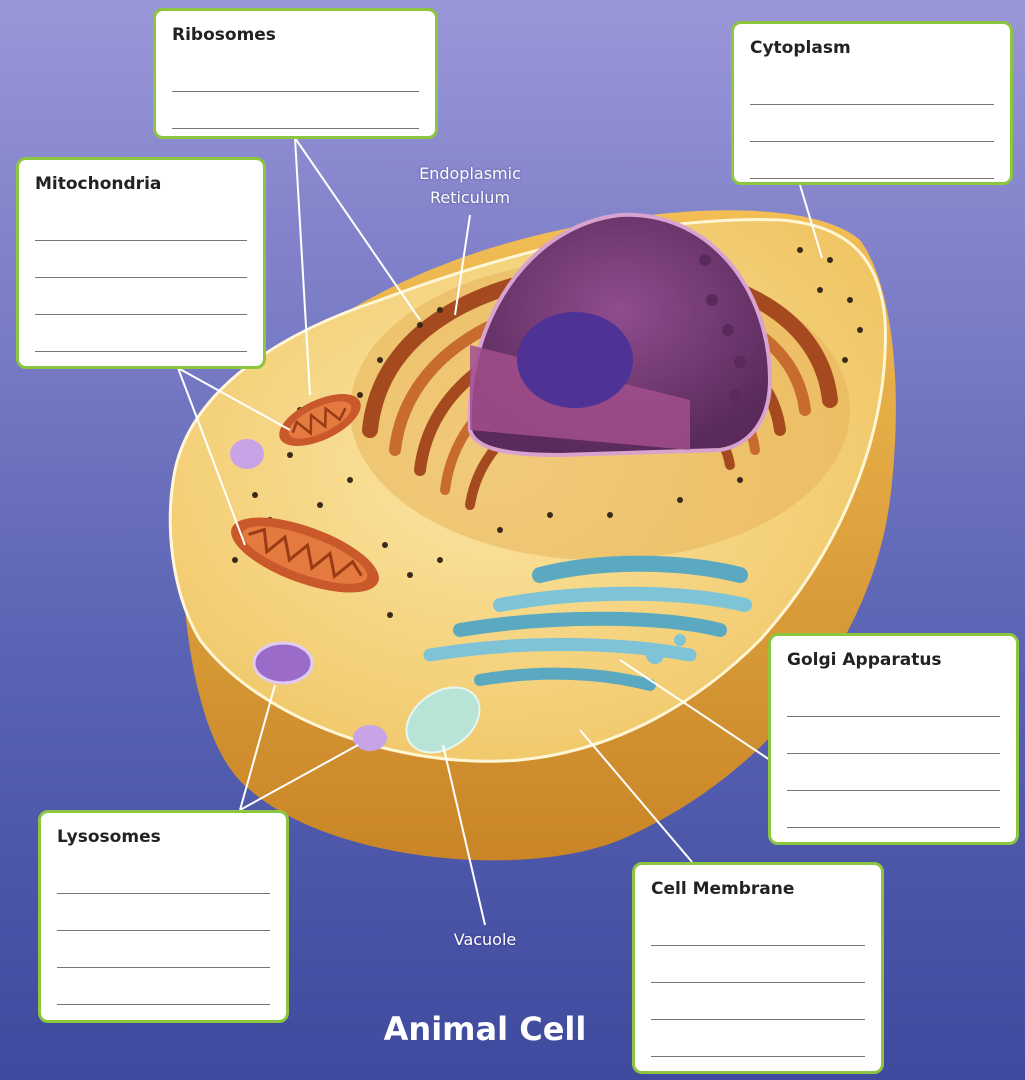  What do you see at coordinates (864, 660) in the screenshot?
I see `golgi-apparatus-label: Golgi Apparatus` at bounding box center [864, 660].